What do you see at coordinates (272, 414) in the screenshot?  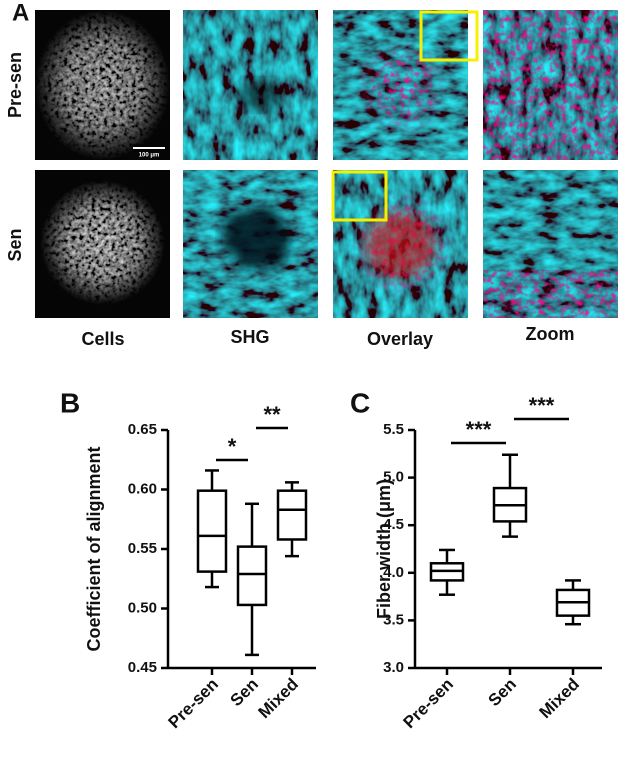 I see `significance-label: **` at bounding box center [272, 414].